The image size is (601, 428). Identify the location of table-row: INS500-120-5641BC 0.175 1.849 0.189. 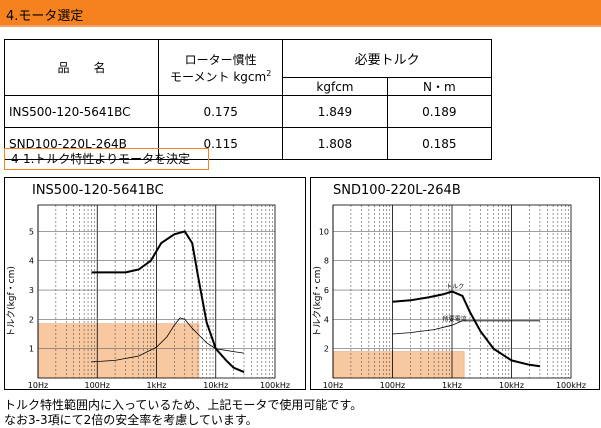
(248, 111).